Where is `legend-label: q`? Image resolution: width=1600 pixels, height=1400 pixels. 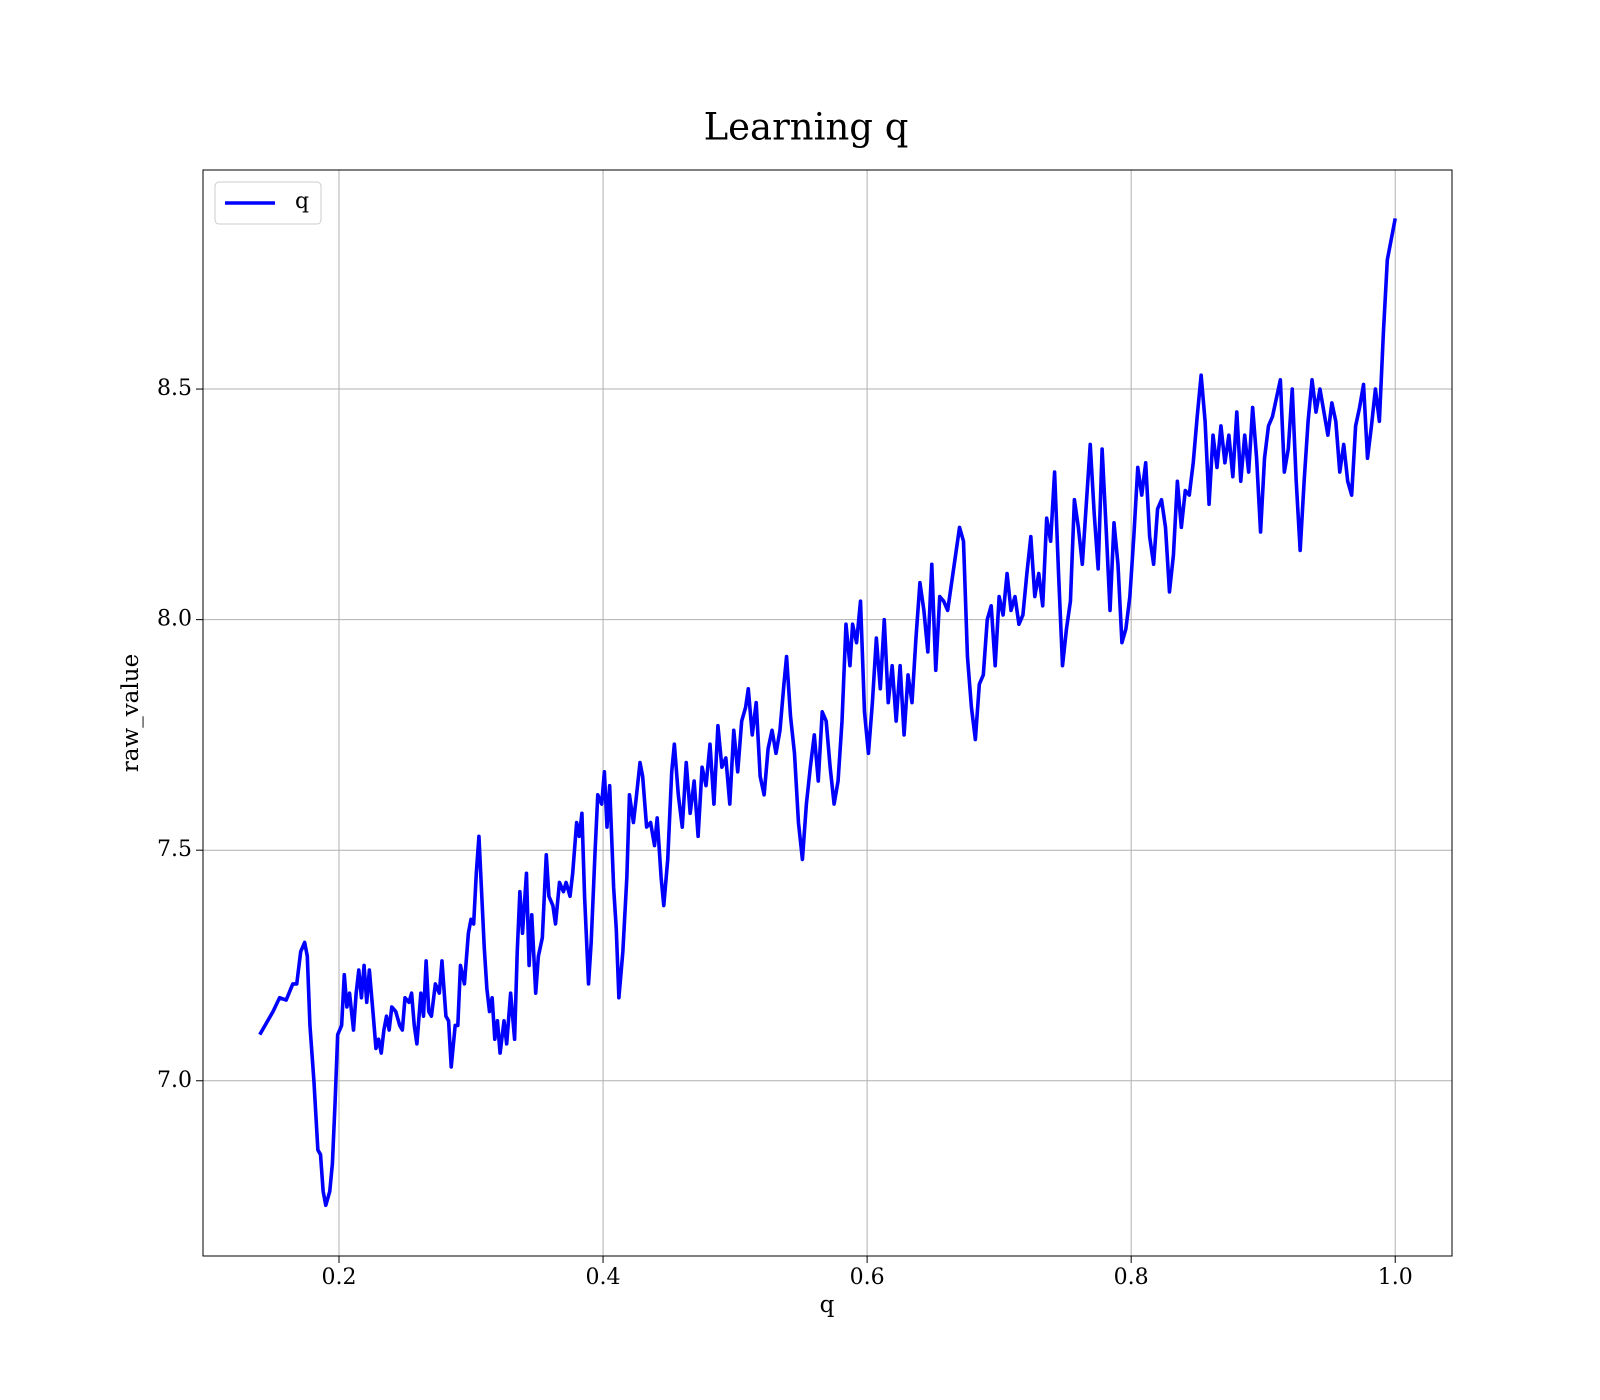
legend-label: q is located at coordinates (302, 201).